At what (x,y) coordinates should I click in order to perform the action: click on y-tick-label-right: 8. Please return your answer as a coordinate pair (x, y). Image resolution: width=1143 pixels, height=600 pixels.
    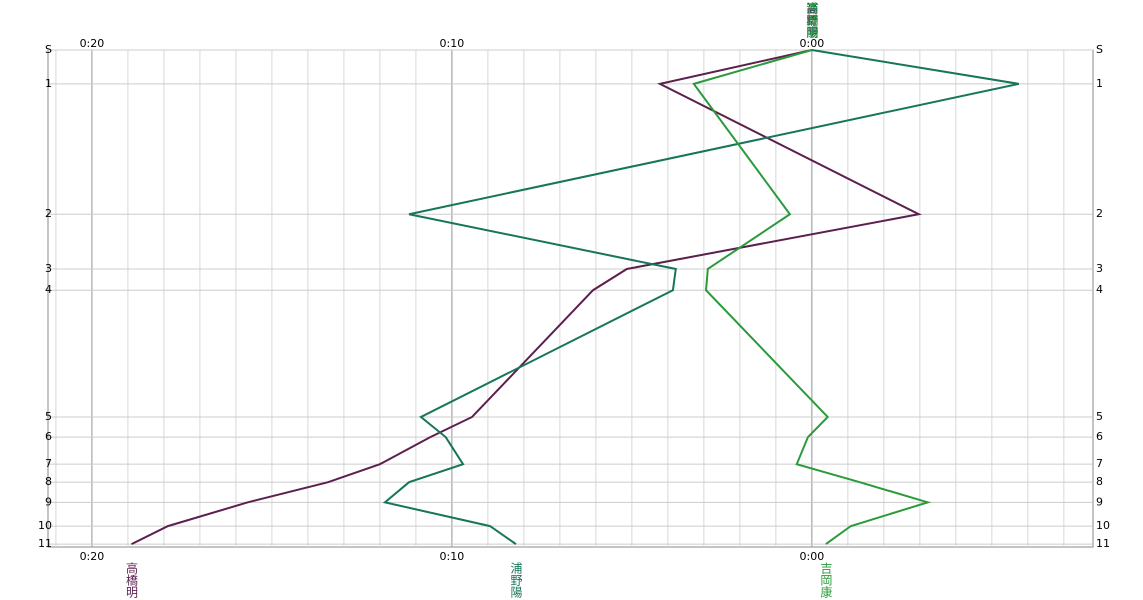
    Looking at the image, I should click on (1099, 481).